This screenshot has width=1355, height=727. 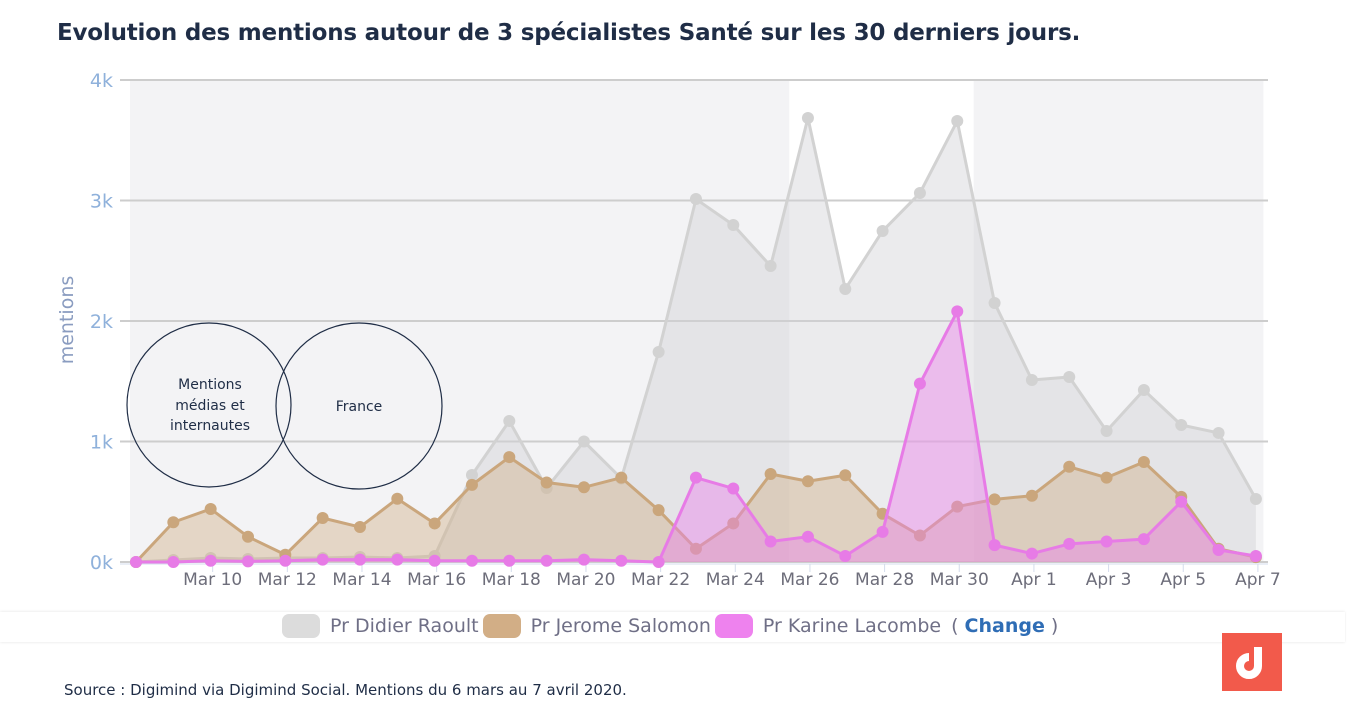 I want to click on legend-item-raoult: Pr Didier Raoult, so click(x=380, y=626).